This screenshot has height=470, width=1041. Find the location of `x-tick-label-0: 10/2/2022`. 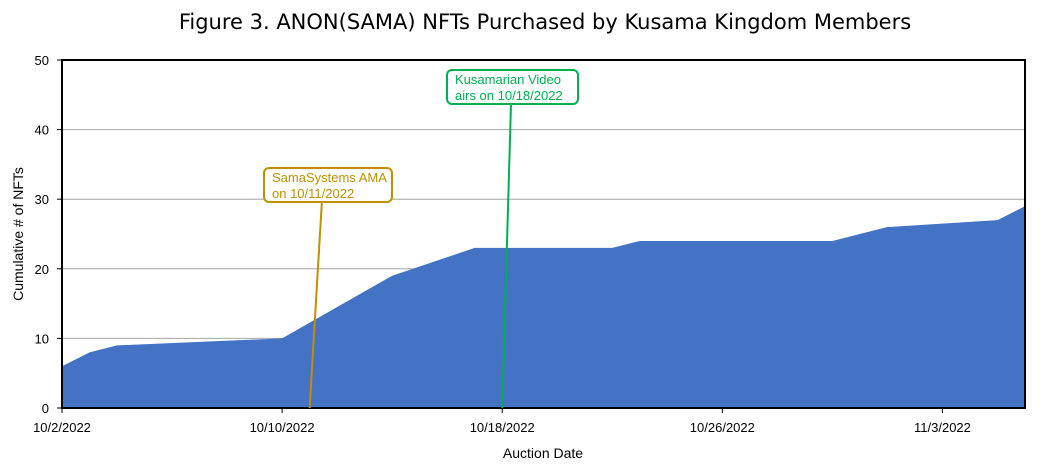

x-tick-label-0: 10/2/2022 is located at coordinates (62, 427).